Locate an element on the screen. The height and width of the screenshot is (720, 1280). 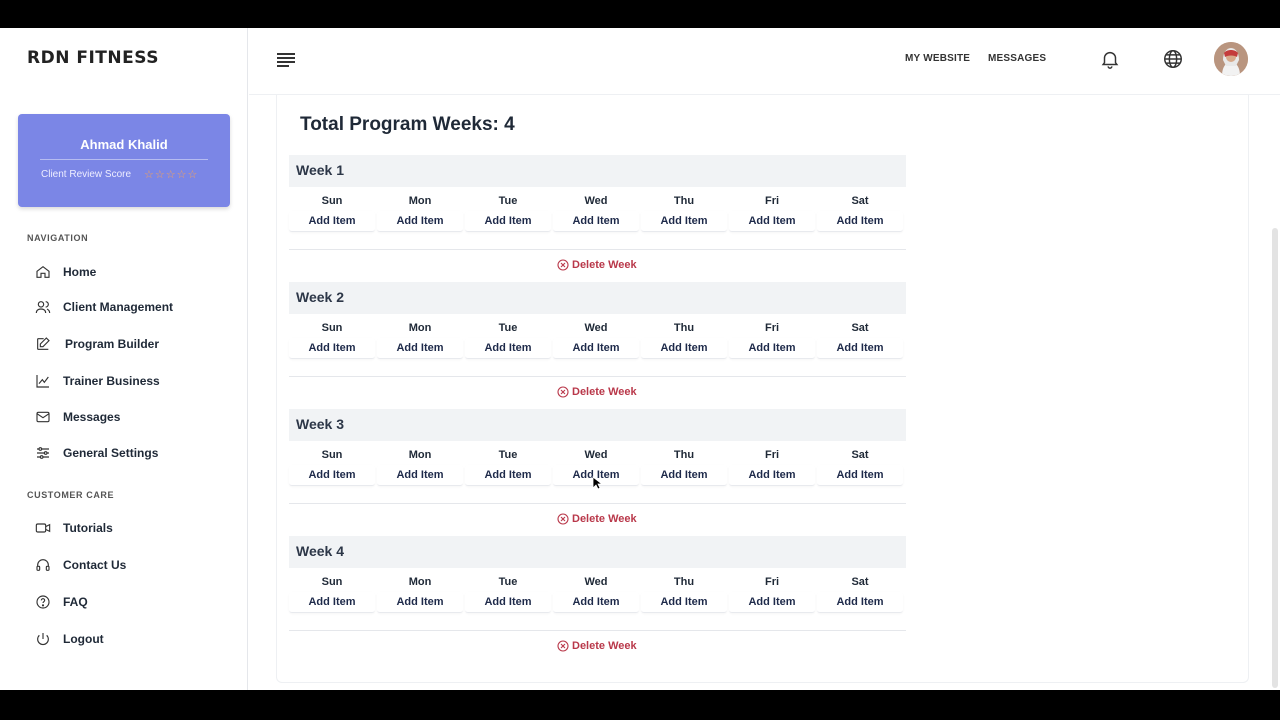
power-icon is located at coordinates (43, 639).